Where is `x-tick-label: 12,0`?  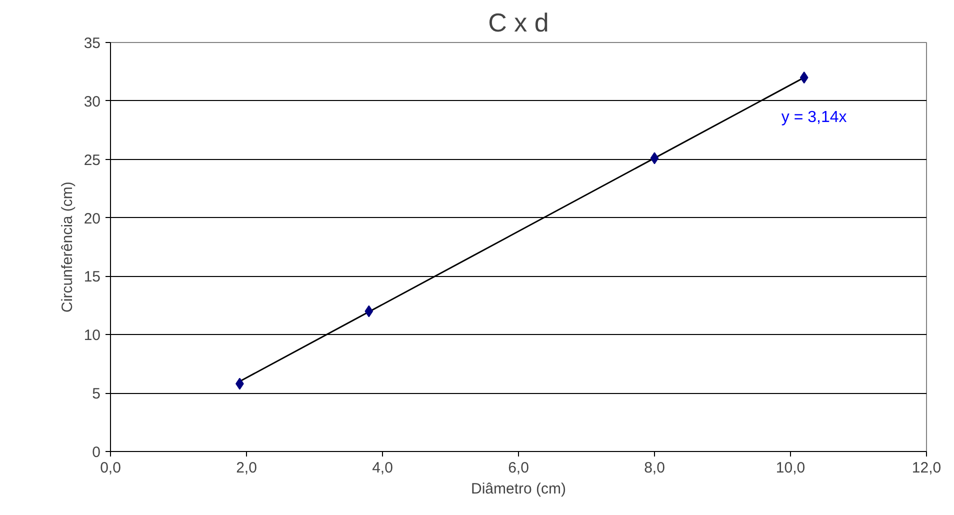 x-tick-label: 12,0 is located at coordinates (927, 468).